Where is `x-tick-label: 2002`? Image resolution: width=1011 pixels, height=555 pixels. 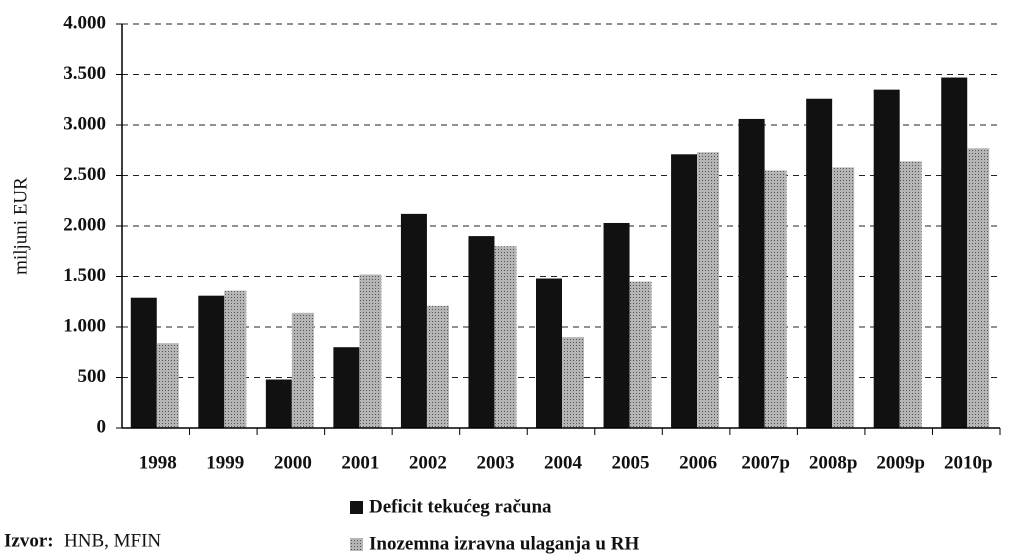
x-tick-label: 2002 is located at coordinates (428, 462).